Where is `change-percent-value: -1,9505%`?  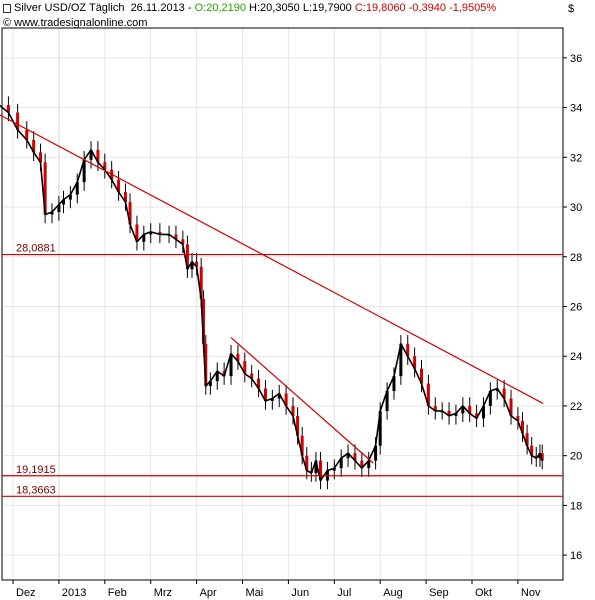
change-percent-value: -1,9505% is located at coordinates (473, 8).